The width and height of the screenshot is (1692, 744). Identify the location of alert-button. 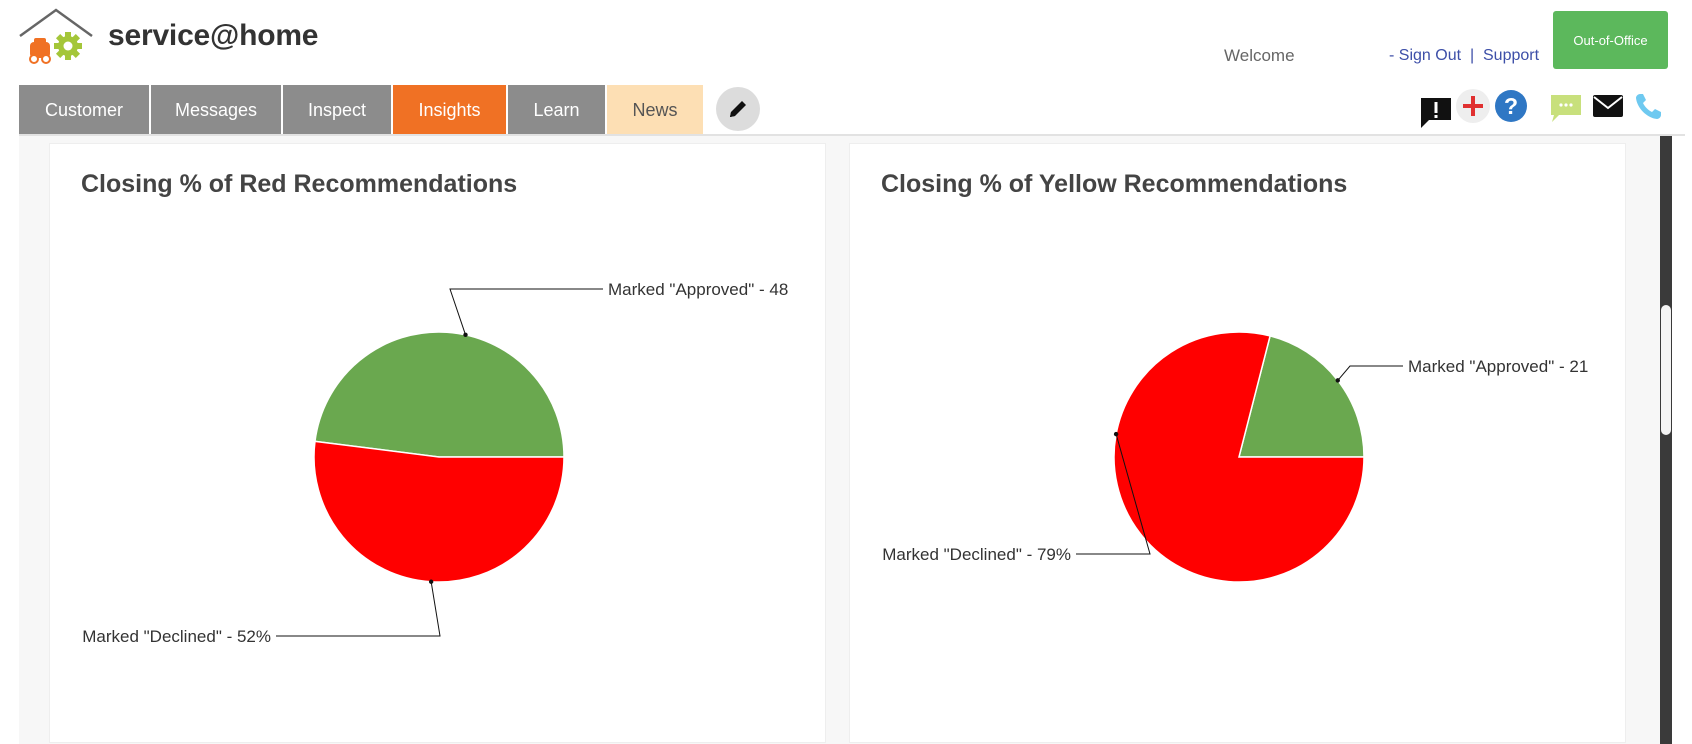
(1436, 112).